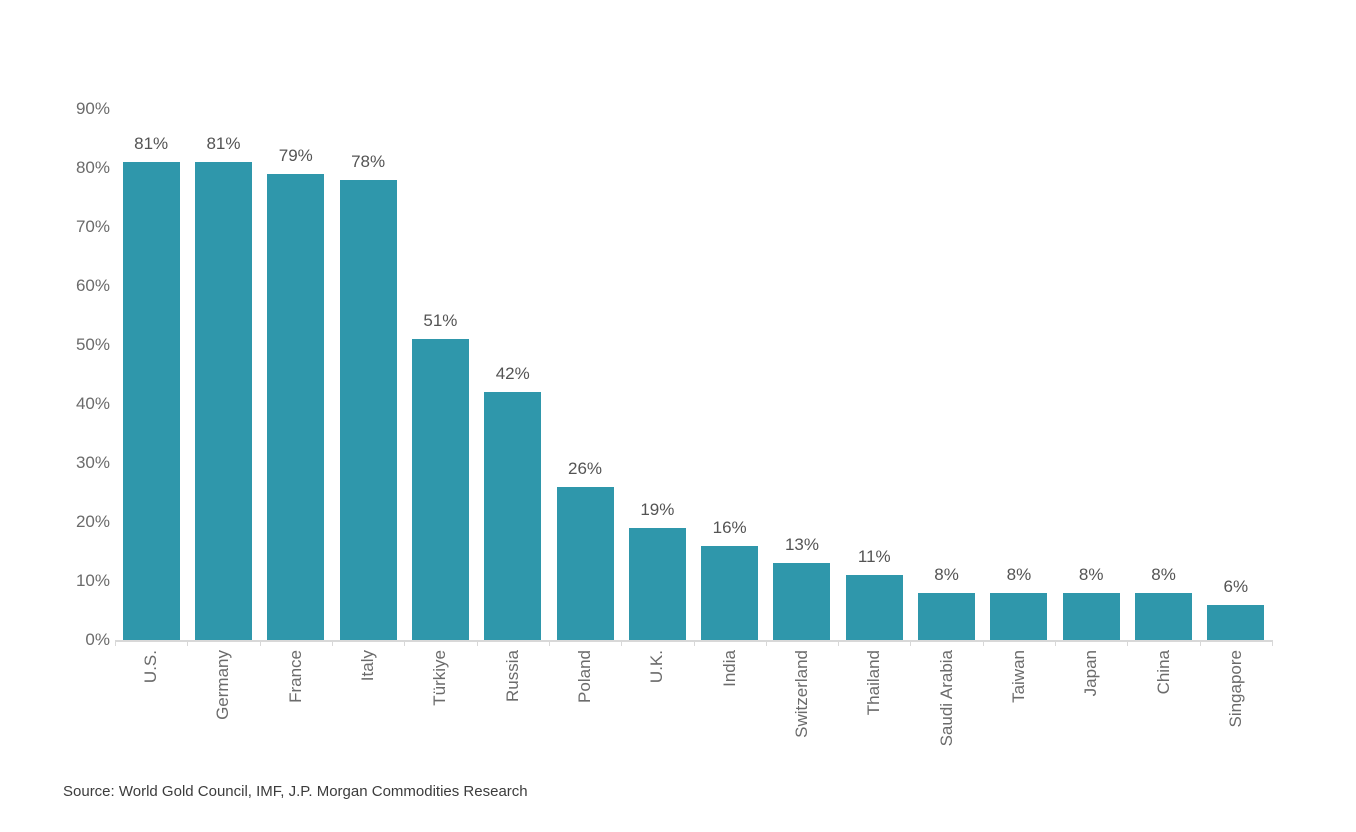 The image size is (1356, 832). I want to click on bar-France, so click(296, 406).